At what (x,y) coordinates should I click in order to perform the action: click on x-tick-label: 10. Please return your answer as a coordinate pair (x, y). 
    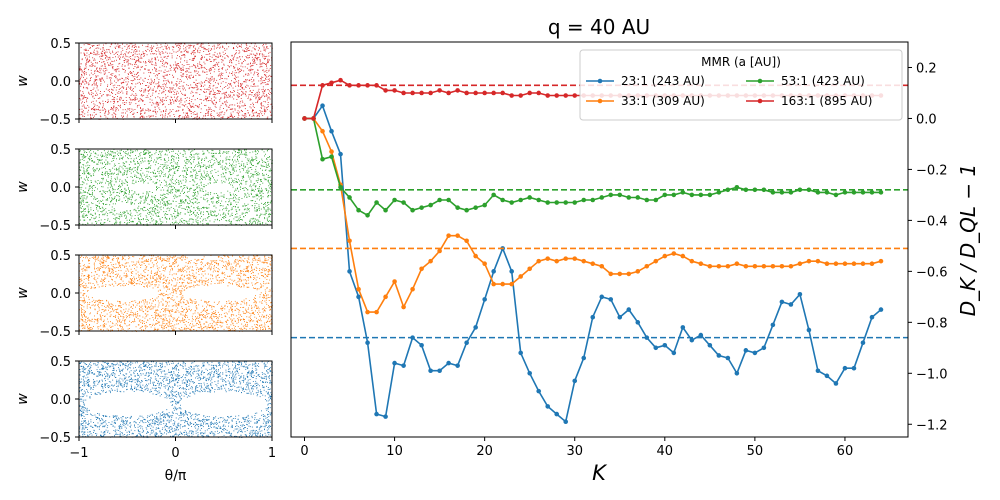
    Looking at the image, I should click on (394, 451).